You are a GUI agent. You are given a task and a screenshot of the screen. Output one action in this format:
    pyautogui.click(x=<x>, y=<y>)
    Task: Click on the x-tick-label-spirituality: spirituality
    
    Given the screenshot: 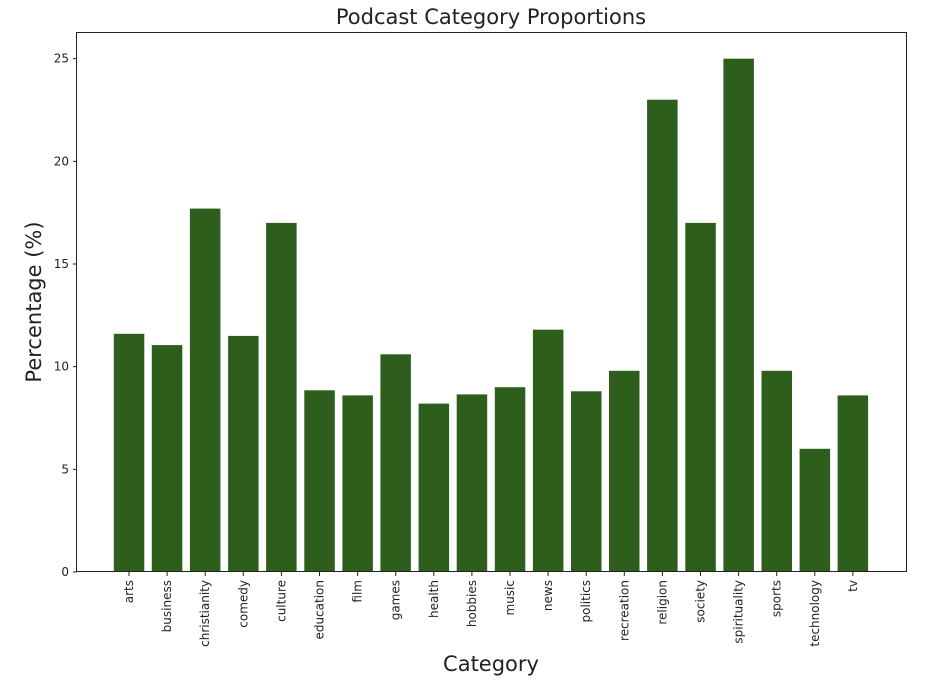 What is the action you would take?
    pyautogui.click(x=739, y=612)
    